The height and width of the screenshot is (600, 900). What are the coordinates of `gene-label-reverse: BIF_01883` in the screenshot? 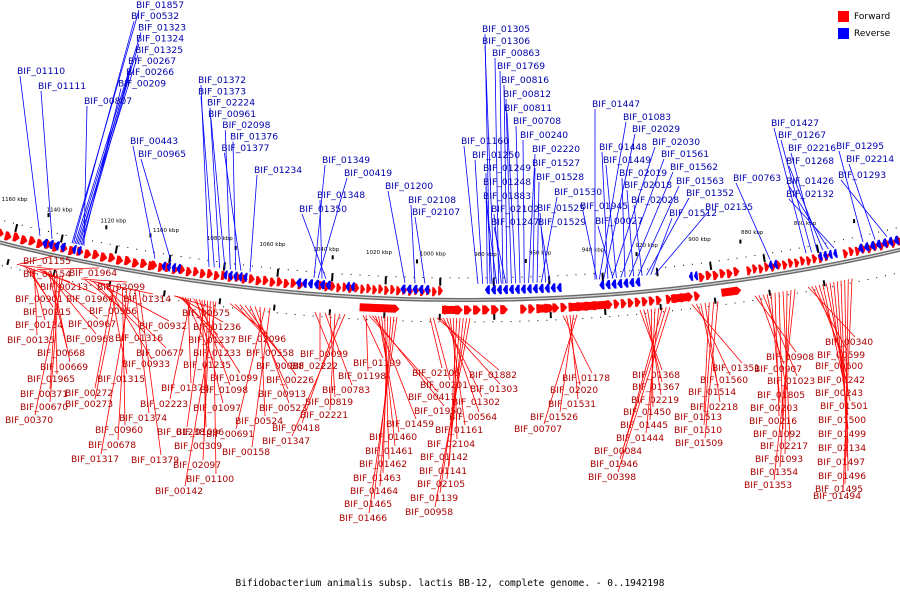 It's located at (507, 196).